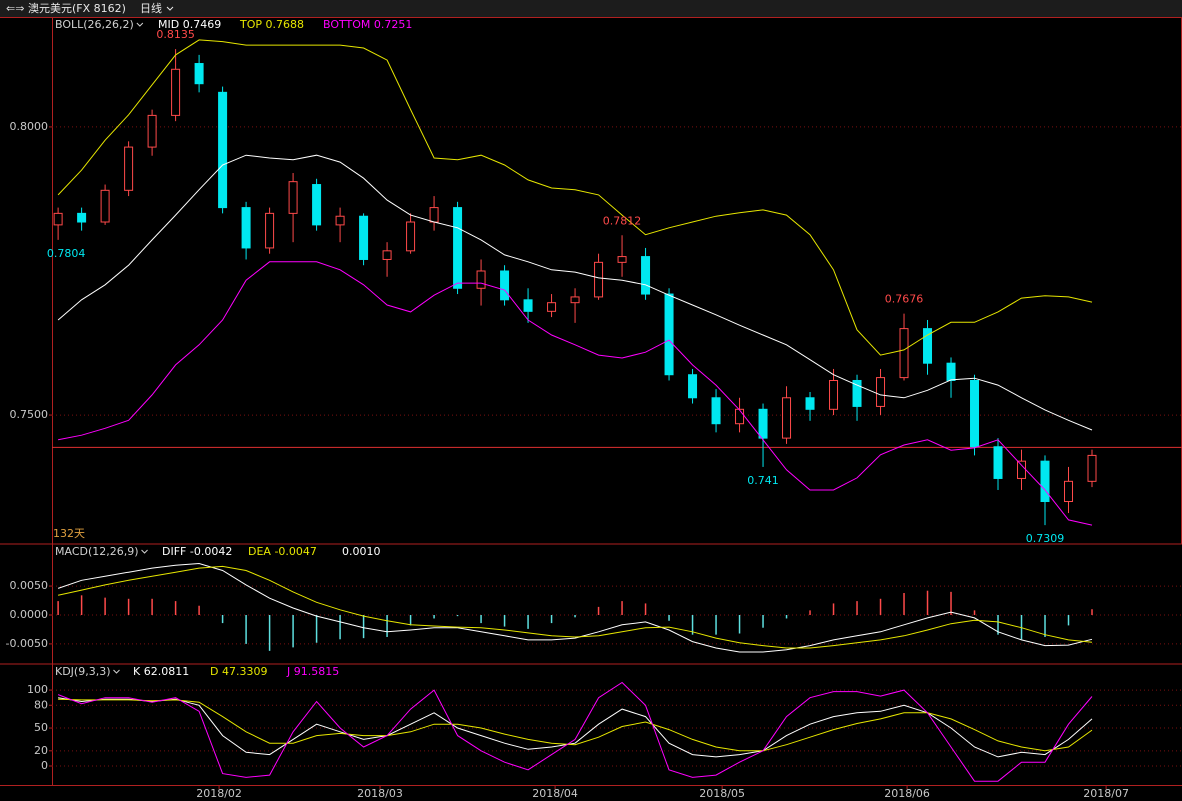  Describe the element at coordinates (29, 614) in the screenshot. I see `y-tick-label: 0.0000` at that location.